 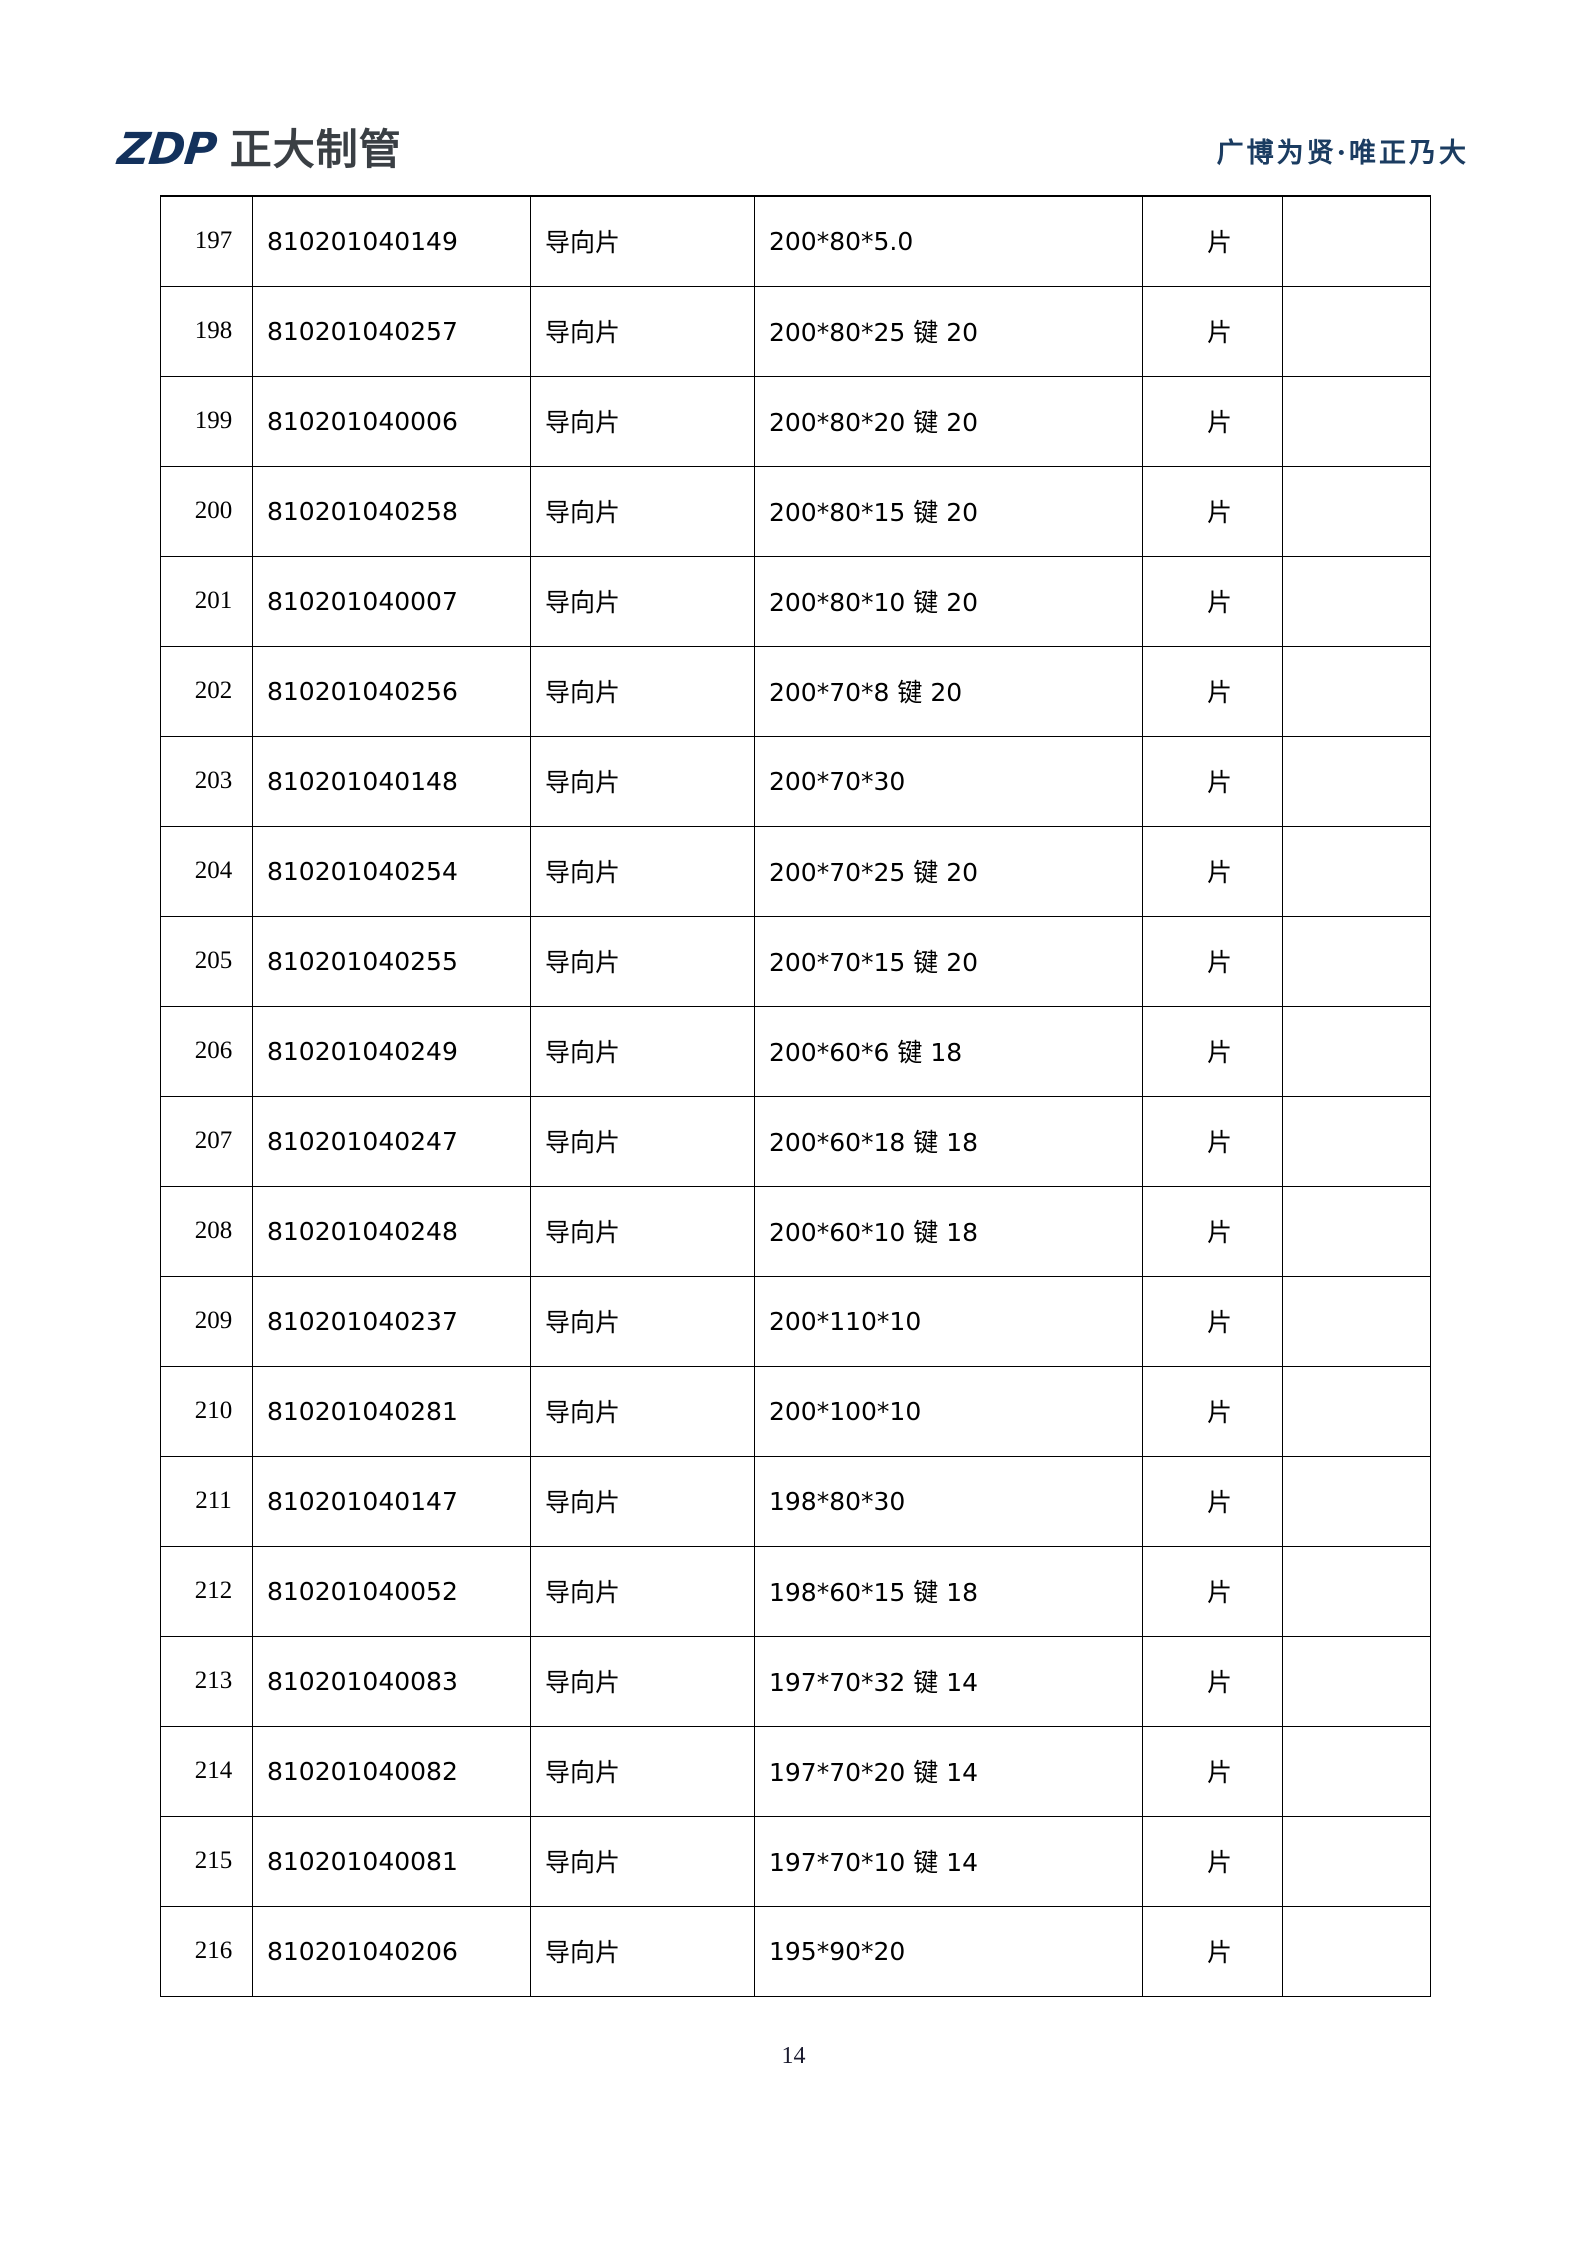 What do you see at coordinates (948, 1681) in the screenshot?
I see `cell-specification: 197*70*32 键 14` at bounding box center [948, 1681].